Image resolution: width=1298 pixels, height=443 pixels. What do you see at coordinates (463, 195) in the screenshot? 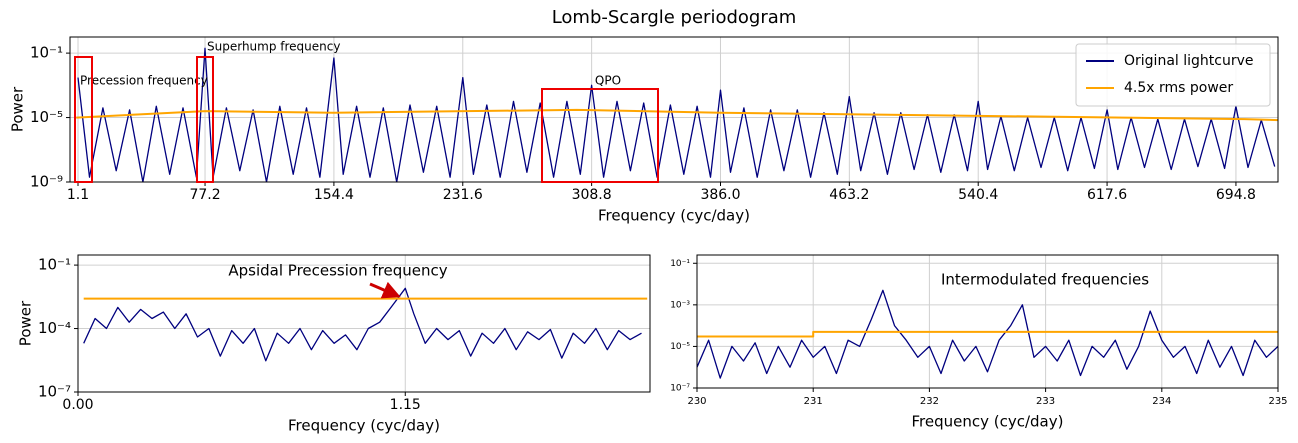
I see `x-tick-label: 231.6` at bounding box center [463, 195].